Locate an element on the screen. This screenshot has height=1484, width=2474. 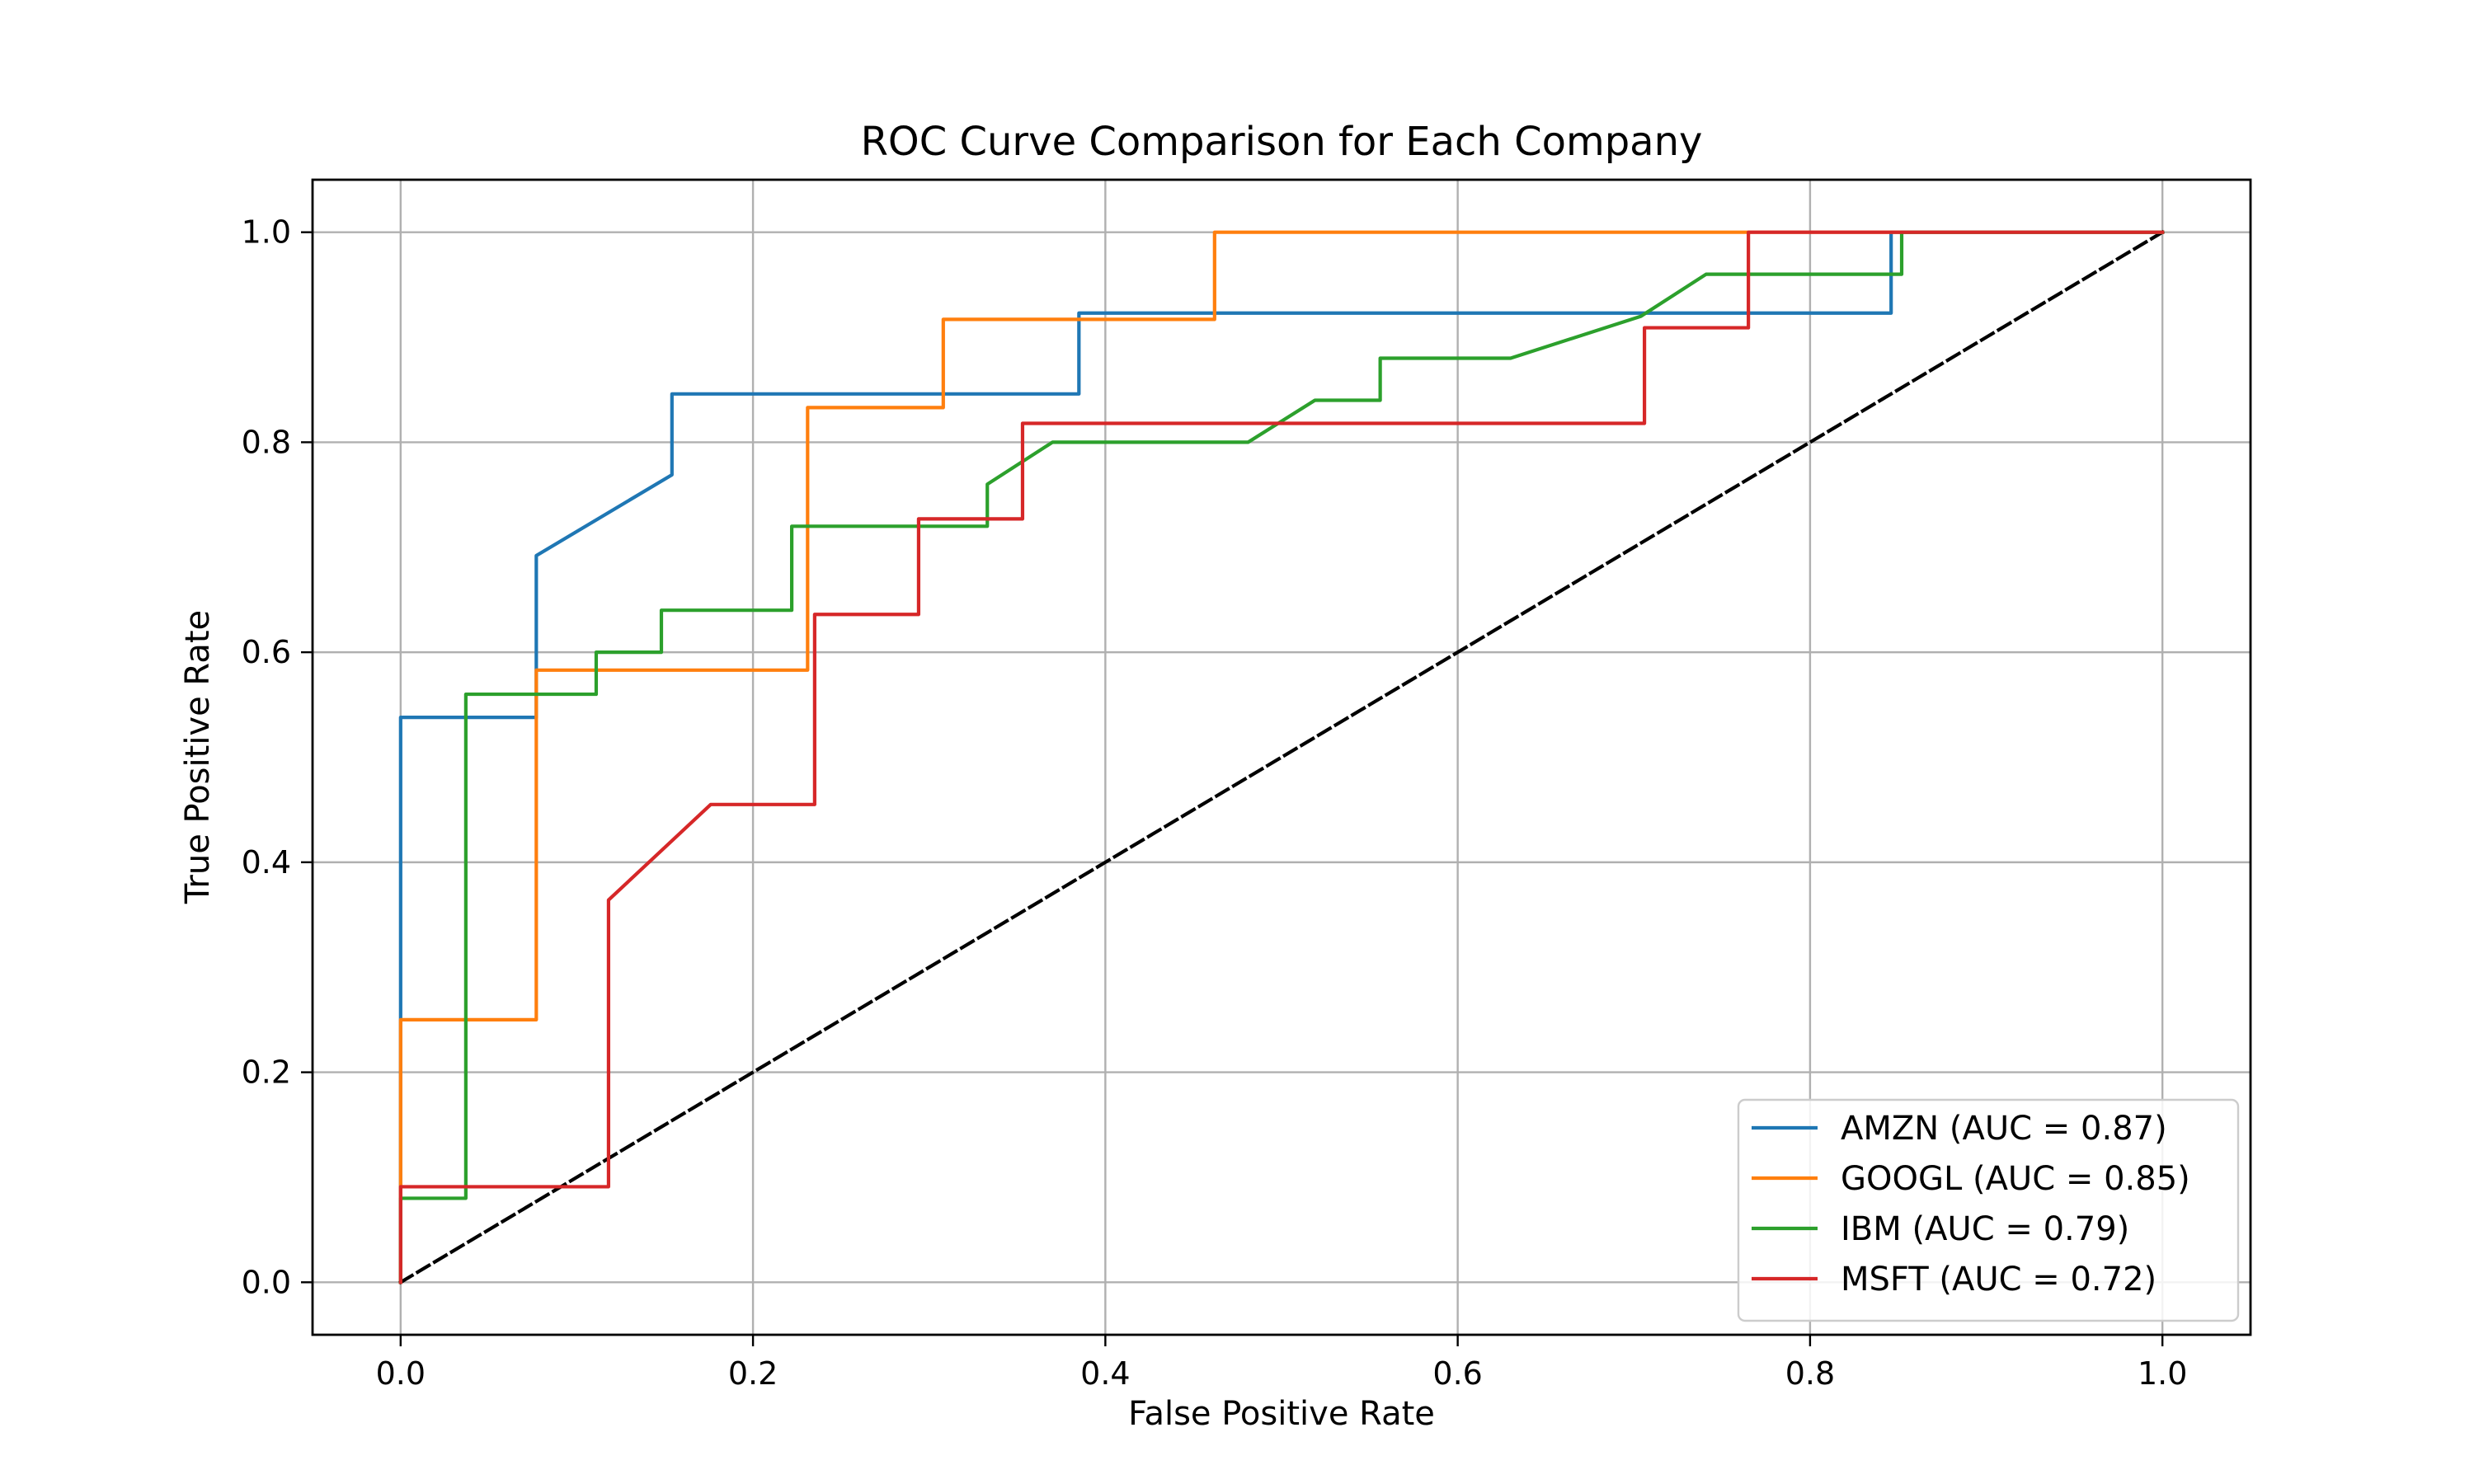
y-tick-label: 0.6 is located at coordinates (266, 652).